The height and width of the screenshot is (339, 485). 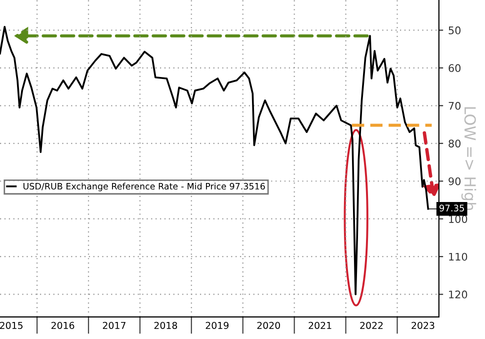 What do you see at coordinates (454, 181) in the screenshot?
I see `y-tick-label: 90` at bounding box center [454, 181].